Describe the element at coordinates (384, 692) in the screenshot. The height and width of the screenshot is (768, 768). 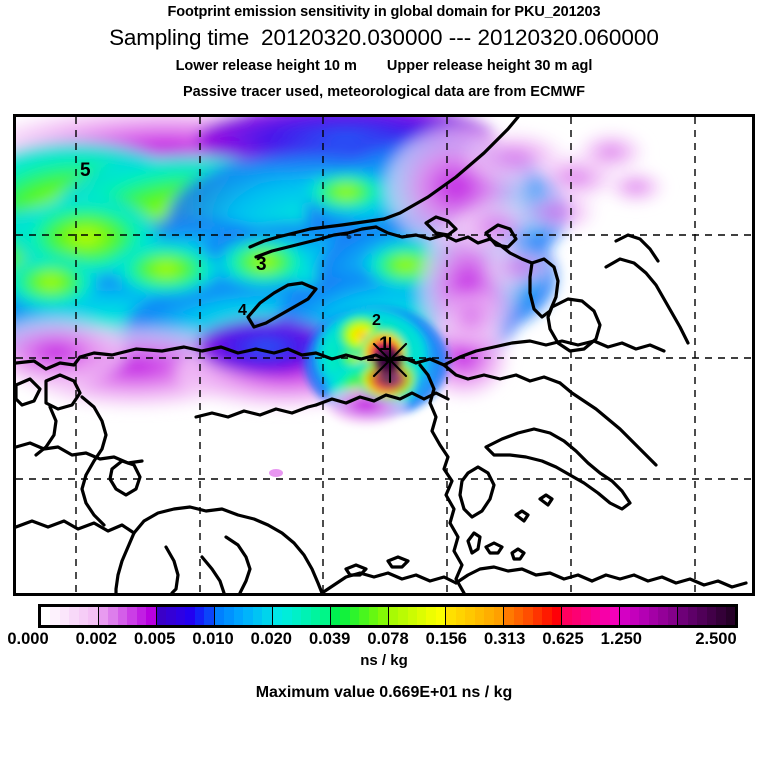
I see `maximum-value-text: Maximum value 0.669E+01 ns / kg` at that location.